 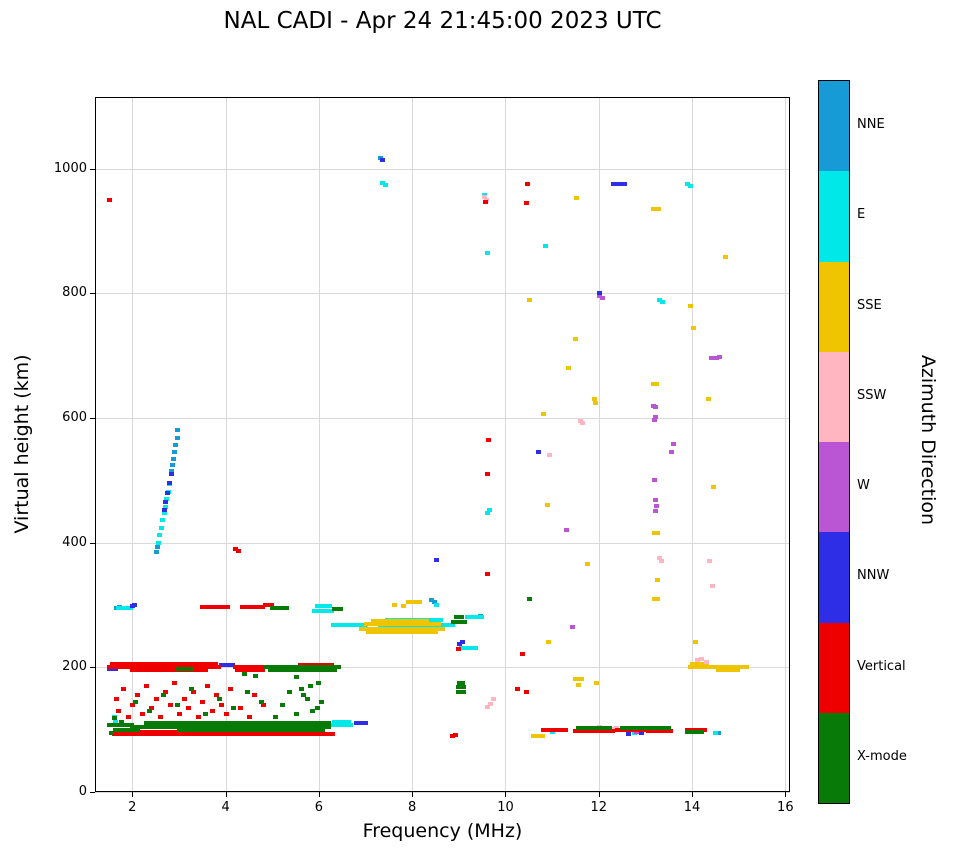 What do you see at coordinates (834, 667) in the screenshot?
I see `colorbar-segment-vertical` at bounding box center [834, 667].